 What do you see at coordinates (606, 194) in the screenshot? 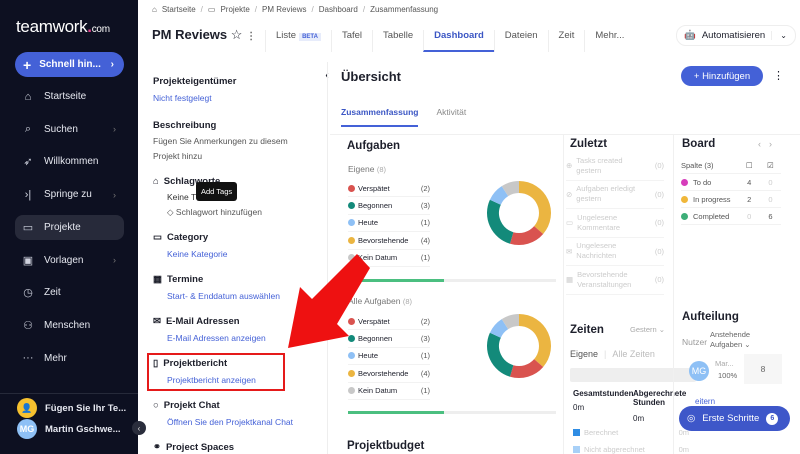
I see `recent-label: Aufgaben erledigt gestern` at bounding box center [606, 194].